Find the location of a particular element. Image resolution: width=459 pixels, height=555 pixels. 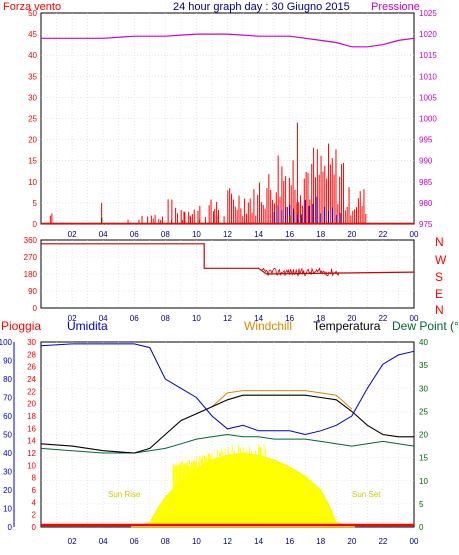

x-tick-label: 10 is located at coordinates (196, 234).